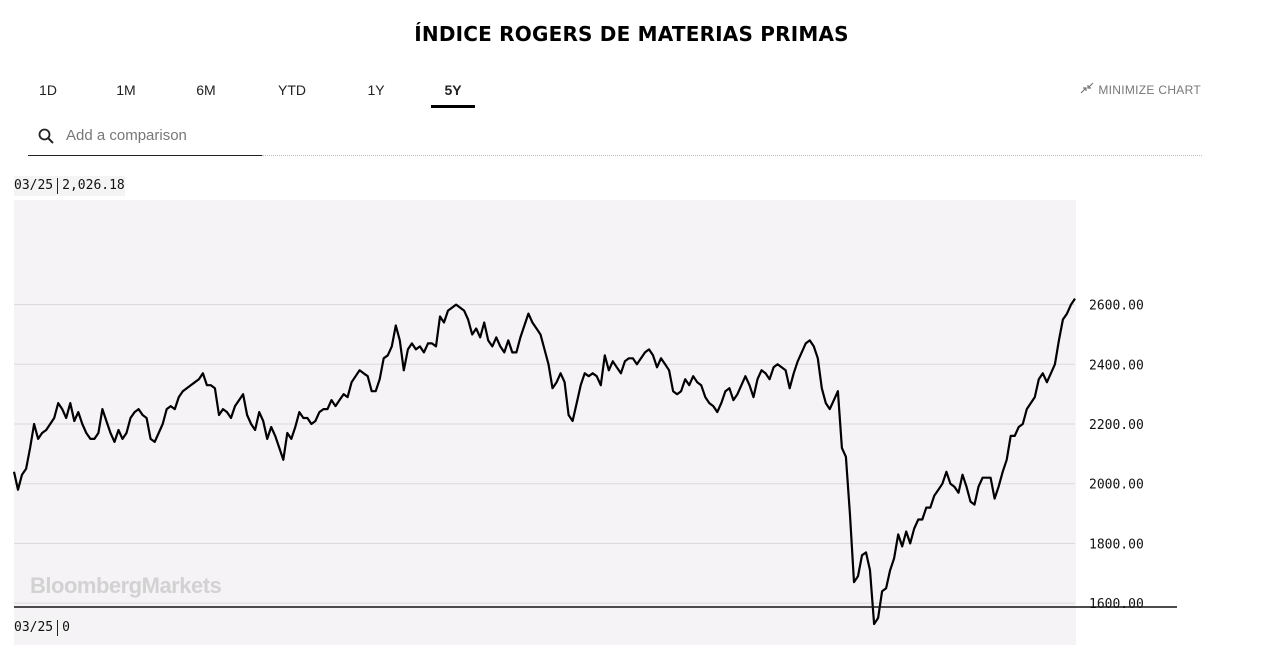  Describe the element at coordinates (126, 585) in the screenshot. I see `bloomberg-watermark: BloombergMarkets` at that location.